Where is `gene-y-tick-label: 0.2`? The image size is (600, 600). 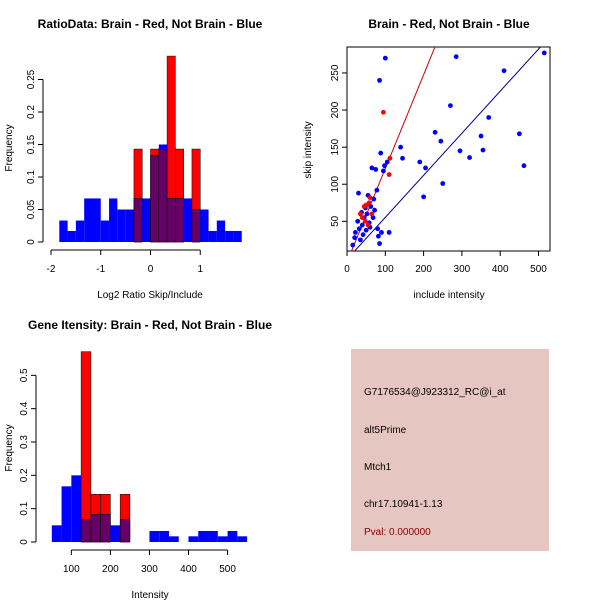 gene-y-tick-label: 0.2 is located at coordinates (24, 475).